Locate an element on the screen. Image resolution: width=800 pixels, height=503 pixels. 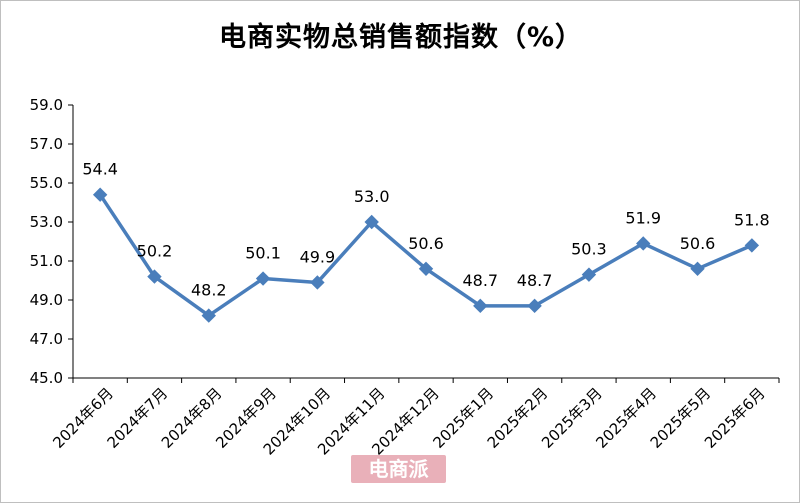
y-tick-label: 59.0 is located at coordinates (46, 105).